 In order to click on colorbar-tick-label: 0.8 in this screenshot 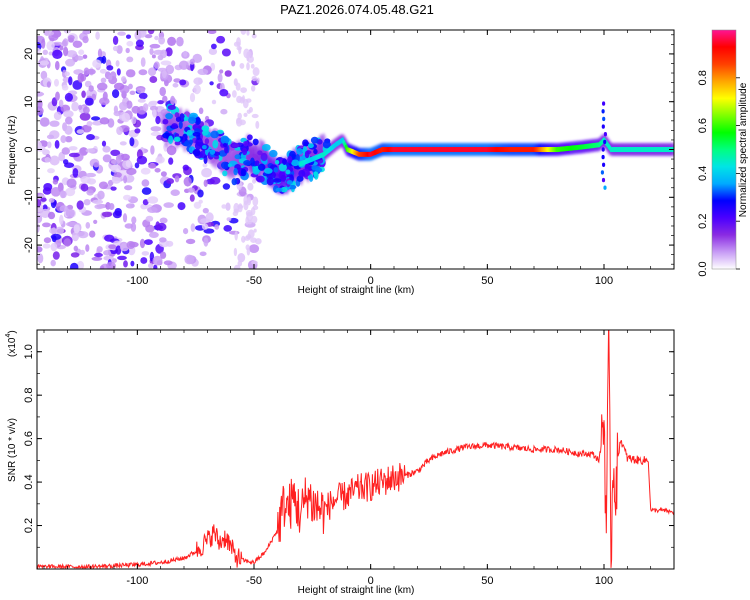, I will do `click(703, 77)`.